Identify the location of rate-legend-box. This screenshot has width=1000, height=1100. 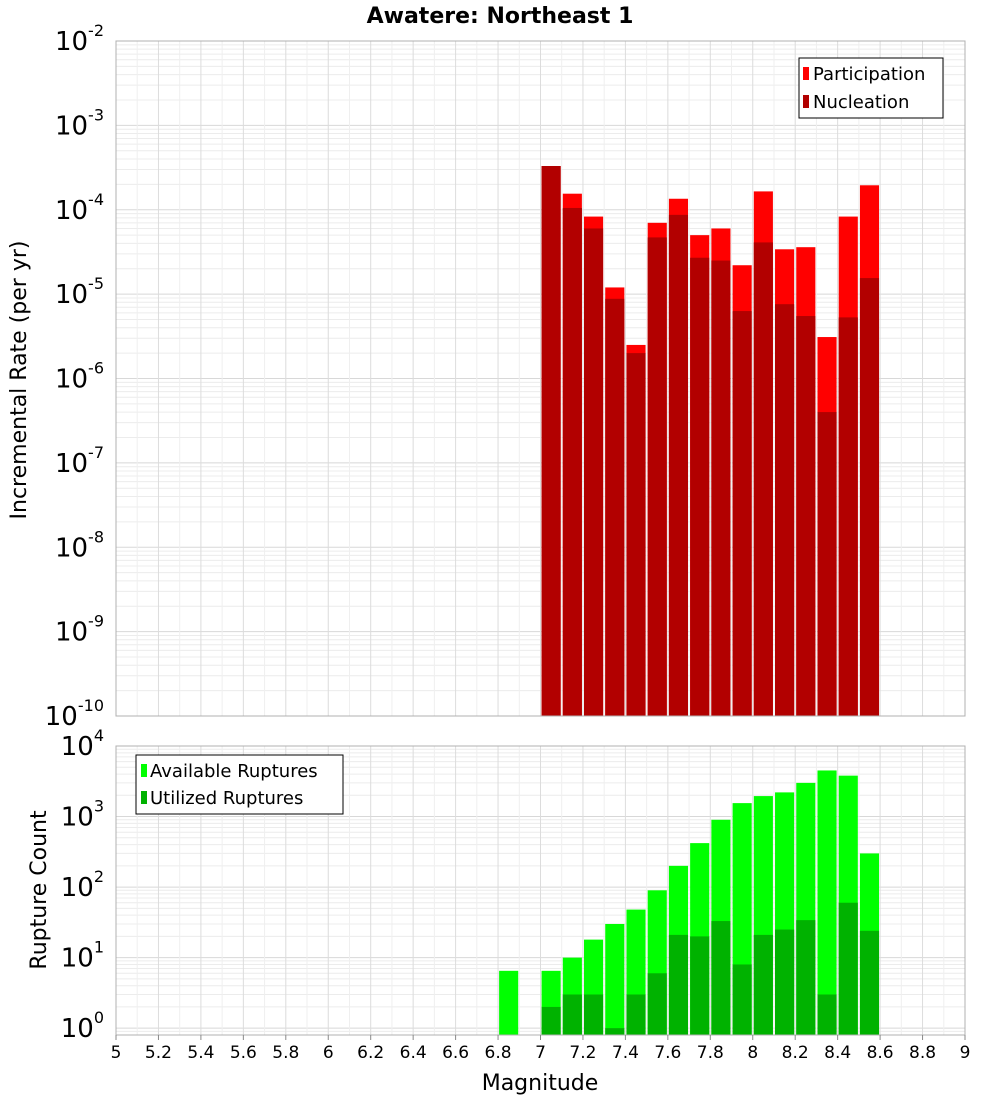
(871, 88).